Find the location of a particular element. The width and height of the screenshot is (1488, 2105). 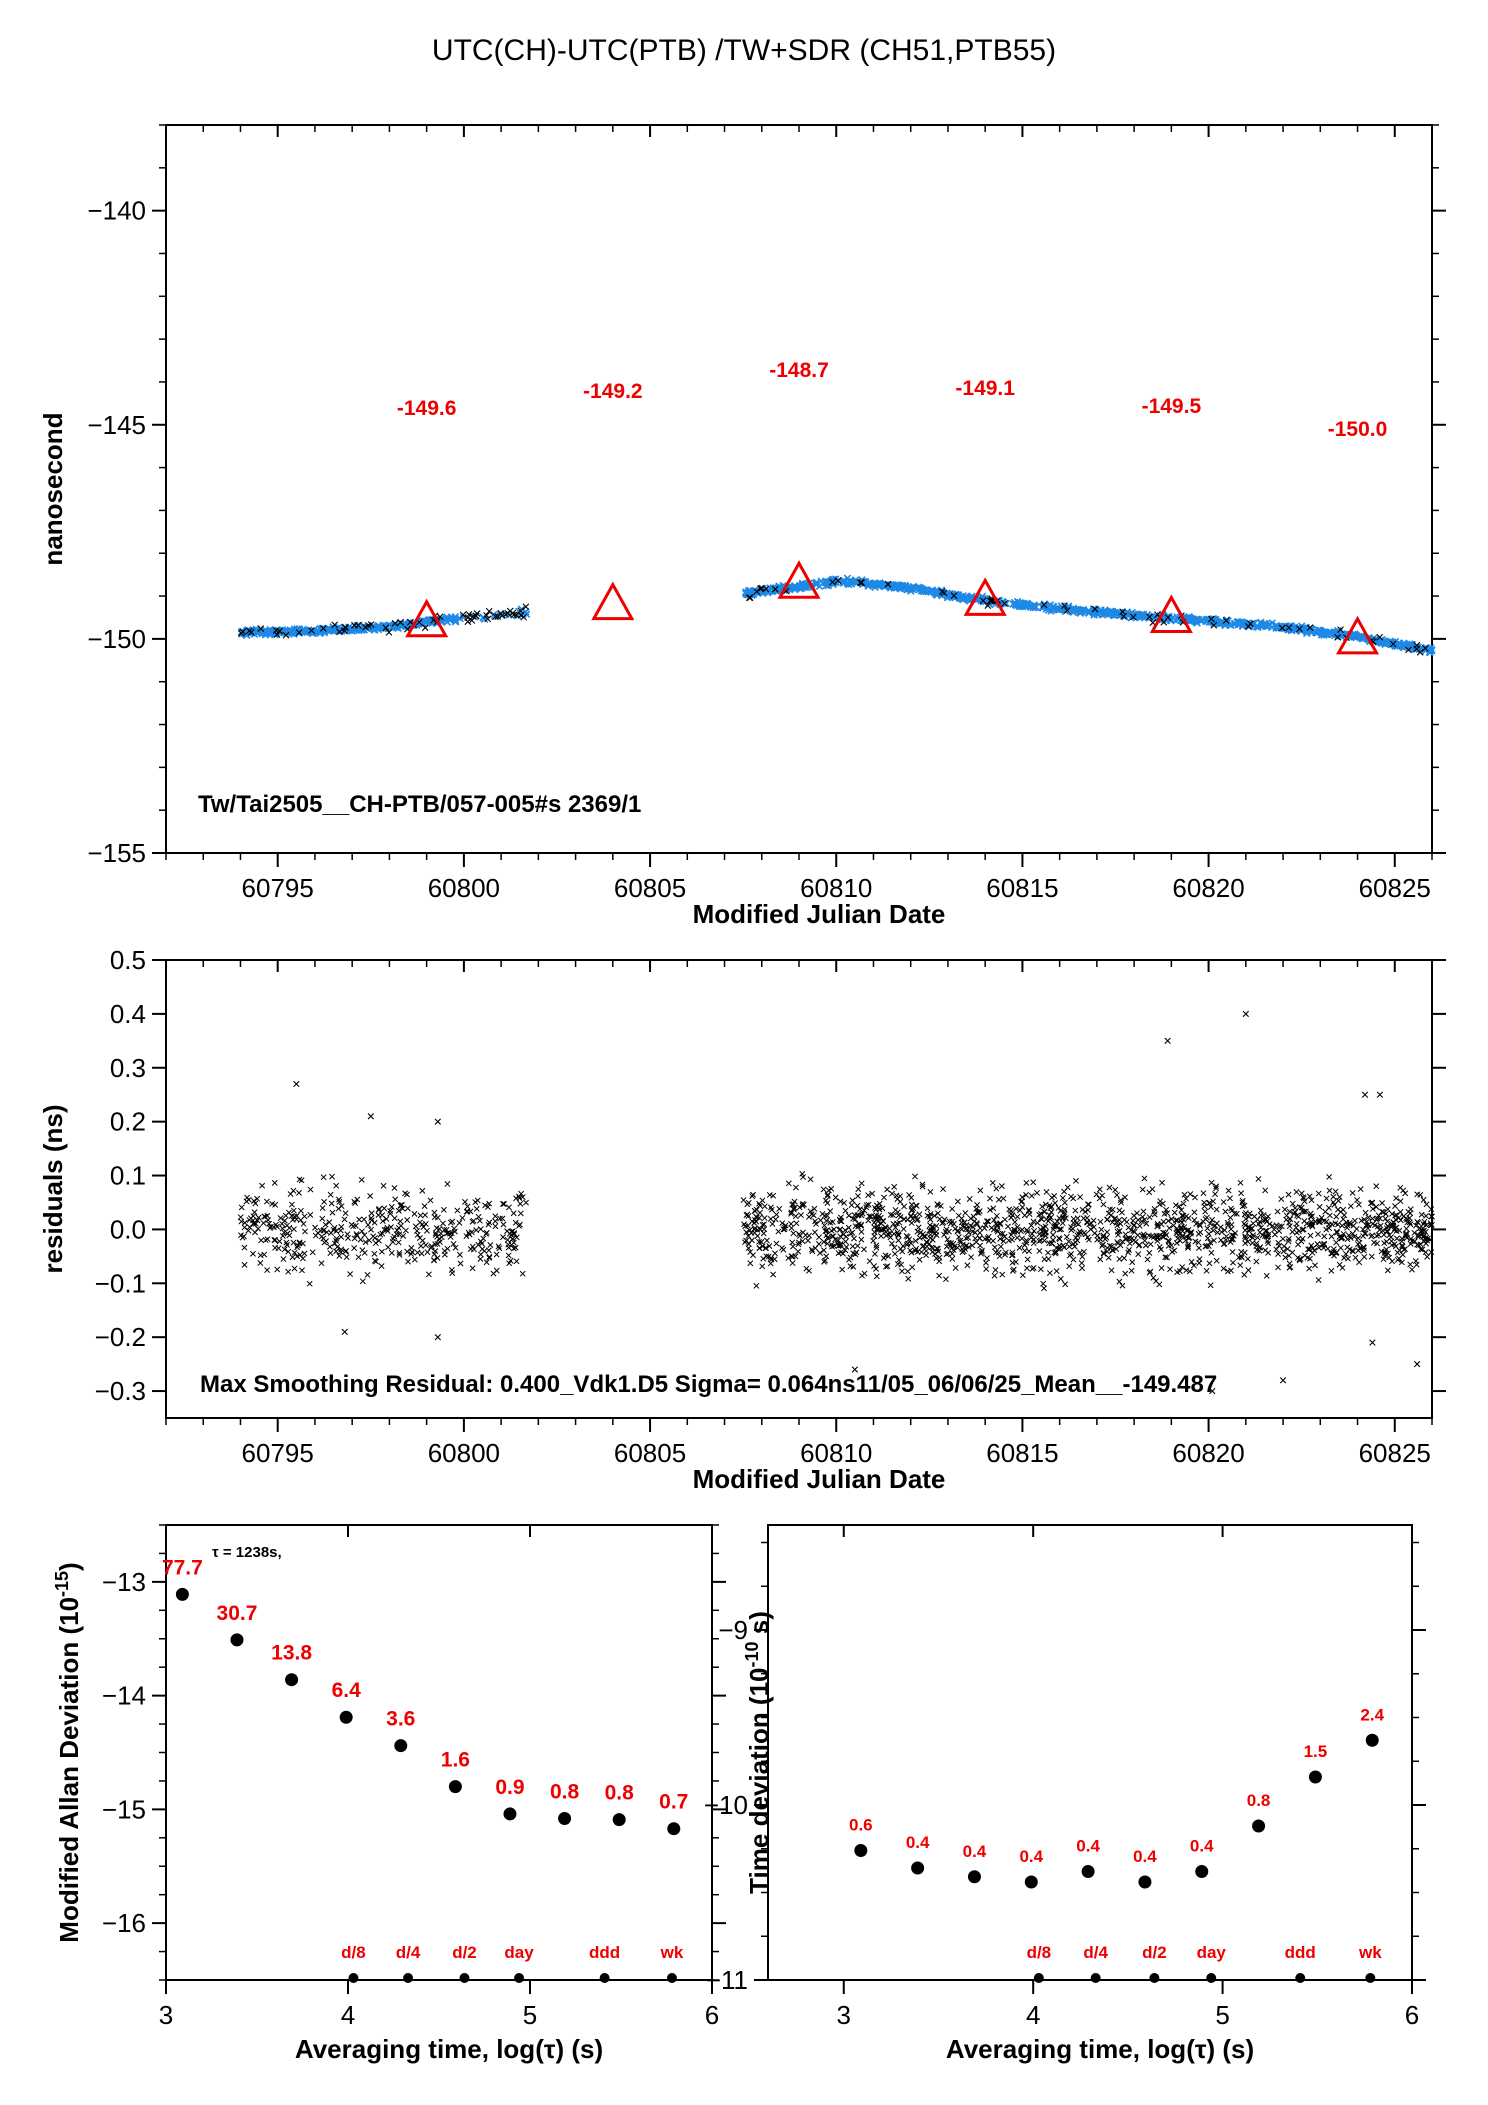

daily-mean-triangle is located at coordinates (799, 579).